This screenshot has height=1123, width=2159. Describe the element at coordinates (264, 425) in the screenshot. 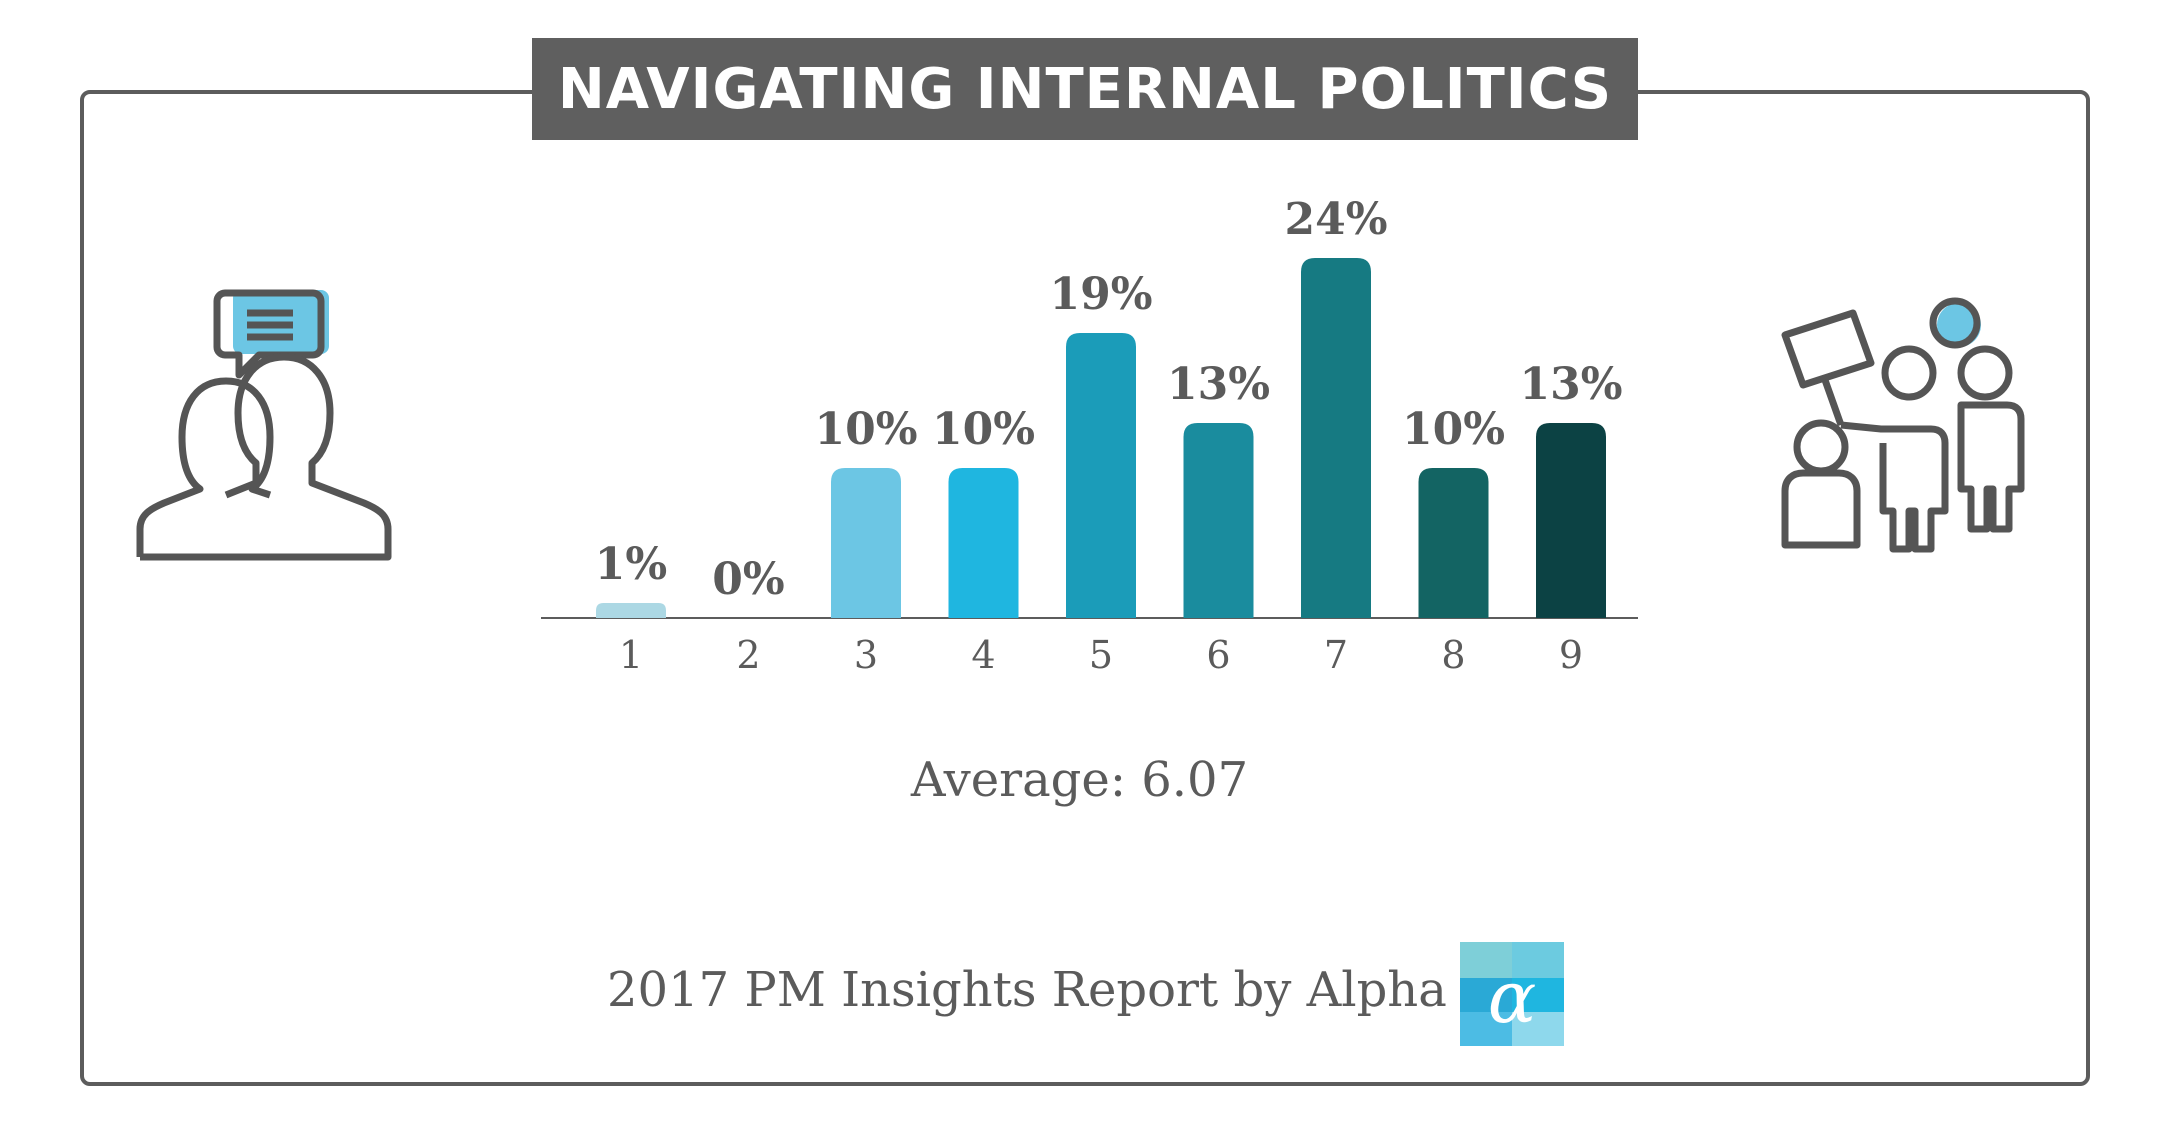

I see `two-people-chat-icon` at that location.